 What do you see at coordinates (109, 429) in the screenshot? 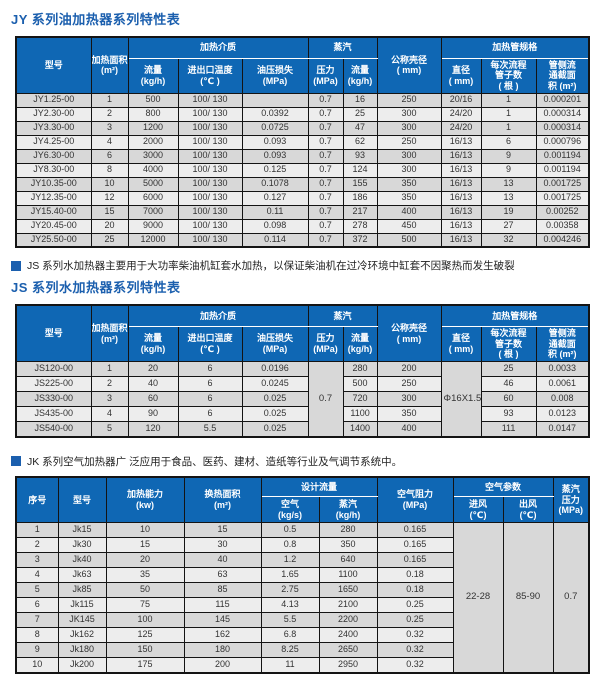
I see `table-cell: 5` at bounding box center [109, 429].